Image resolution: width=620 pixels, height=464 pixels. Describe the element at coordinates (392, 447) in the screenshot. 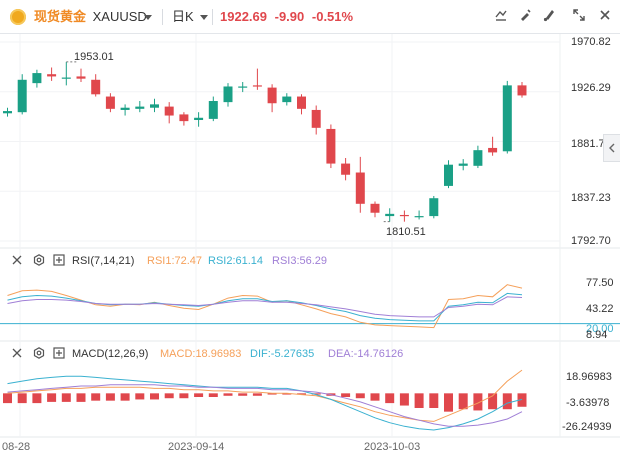

I see `x-axis-label: 2023-10-03` at that location.